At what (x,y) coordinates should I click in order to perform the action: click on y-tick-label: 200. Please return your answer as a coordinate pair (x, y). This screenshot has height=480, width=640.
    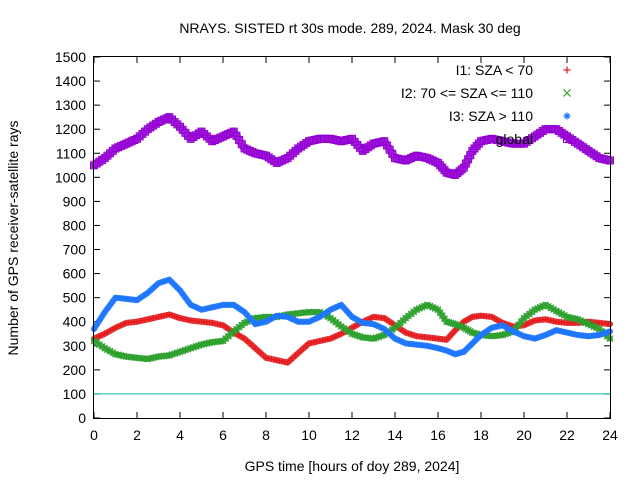
    Looking at the image, I should click on (75, 370).